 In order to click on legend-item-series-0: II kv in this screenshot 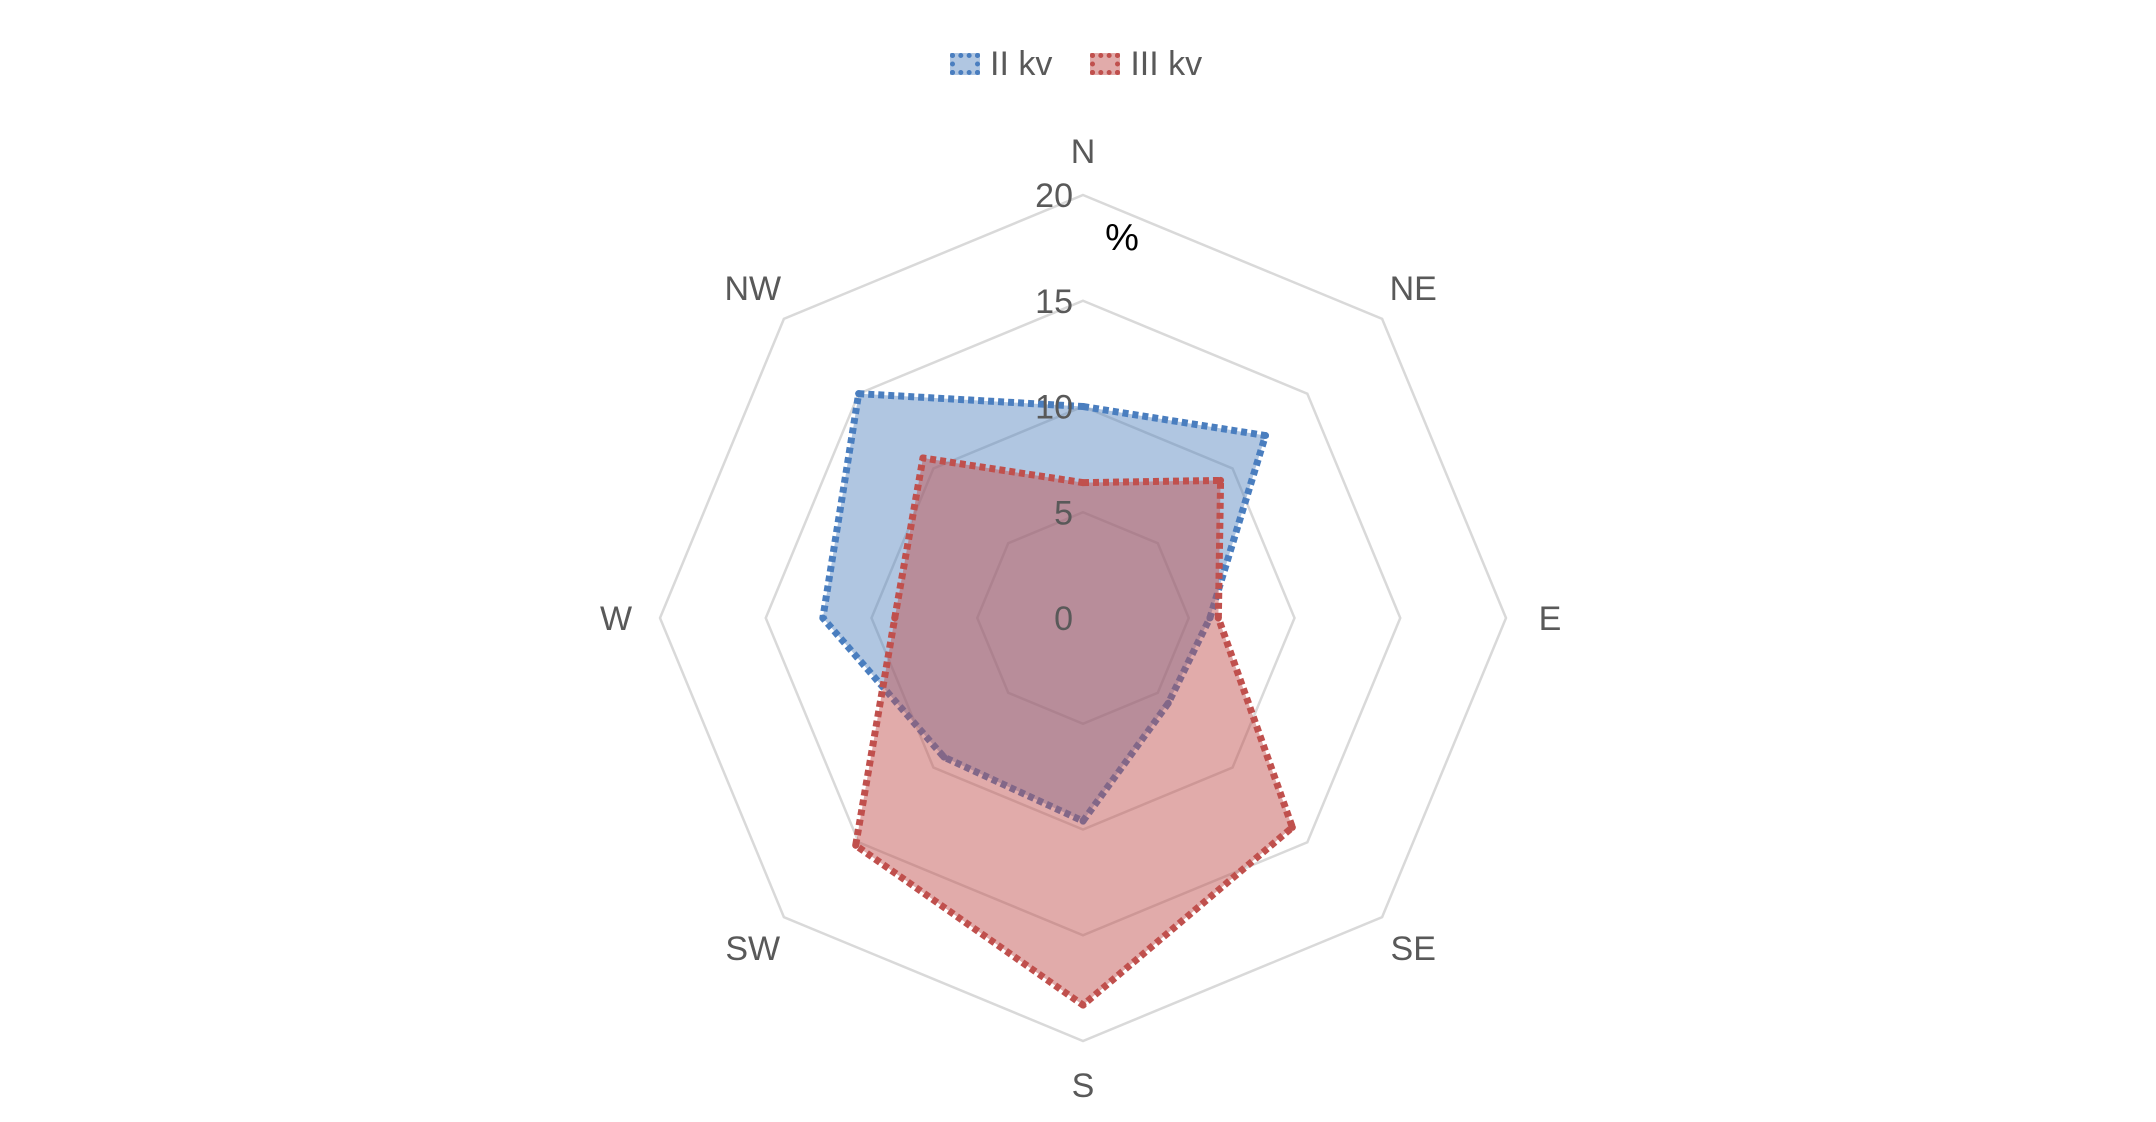, I will do `click(1001, 64)`.